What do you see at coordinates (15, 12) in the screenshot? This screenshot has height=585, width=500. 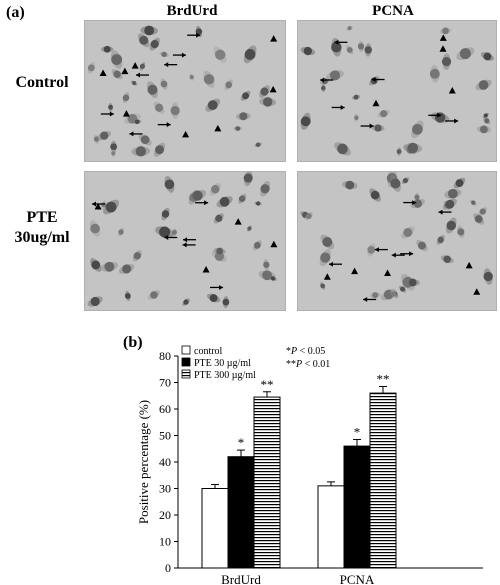 I see `panel-a-label: (a)` at bounding box center [15, 12].